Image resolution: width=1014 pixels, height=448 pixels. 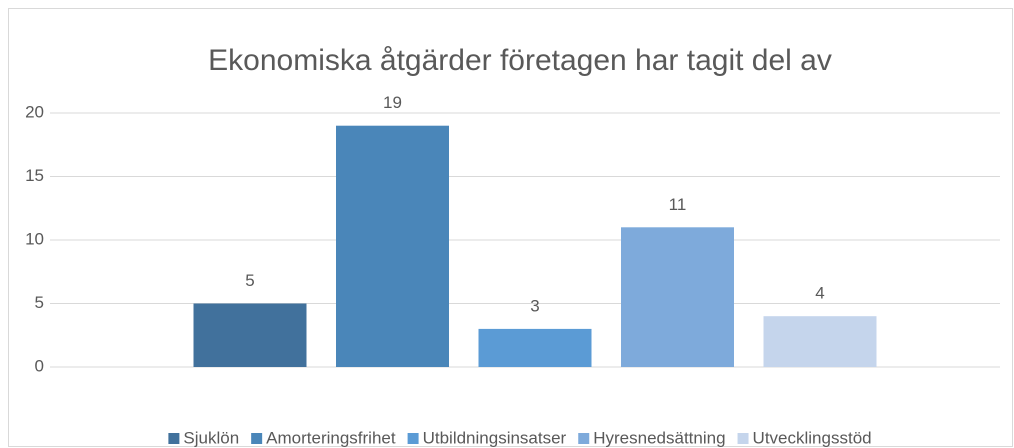 What do you see at coordinates (39, 365) in the screenshot?
I see `y-tick-label: 0` at bounding box center [39, 365].